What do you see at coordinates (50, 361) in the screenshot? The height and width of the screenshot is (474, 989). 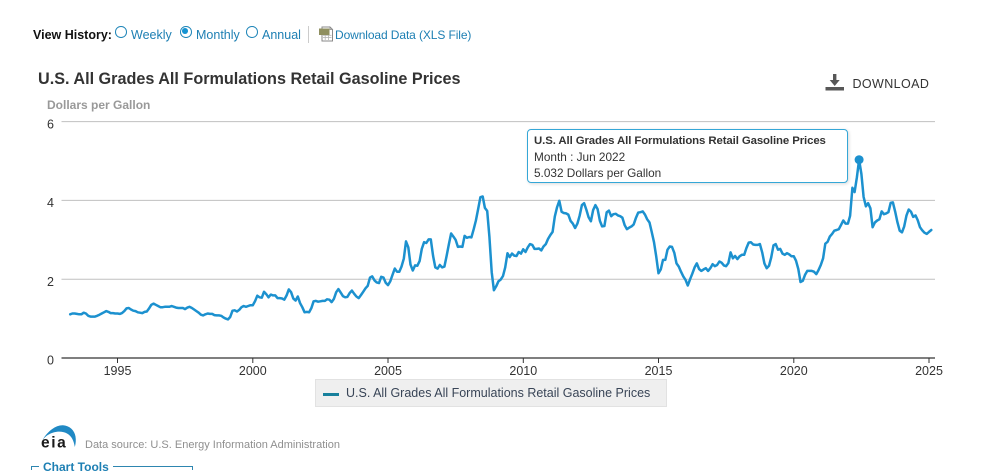 I see `svg-text: 0` at bounding box center [50, 361].